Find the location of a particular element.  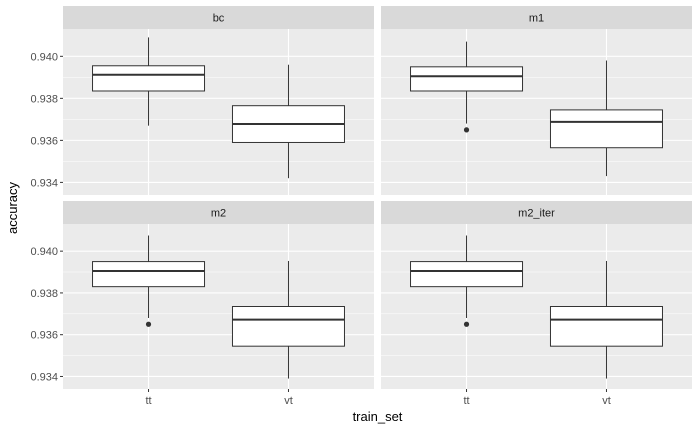

facet-strip-label: m2_iter is located at coordinates (536, 214).